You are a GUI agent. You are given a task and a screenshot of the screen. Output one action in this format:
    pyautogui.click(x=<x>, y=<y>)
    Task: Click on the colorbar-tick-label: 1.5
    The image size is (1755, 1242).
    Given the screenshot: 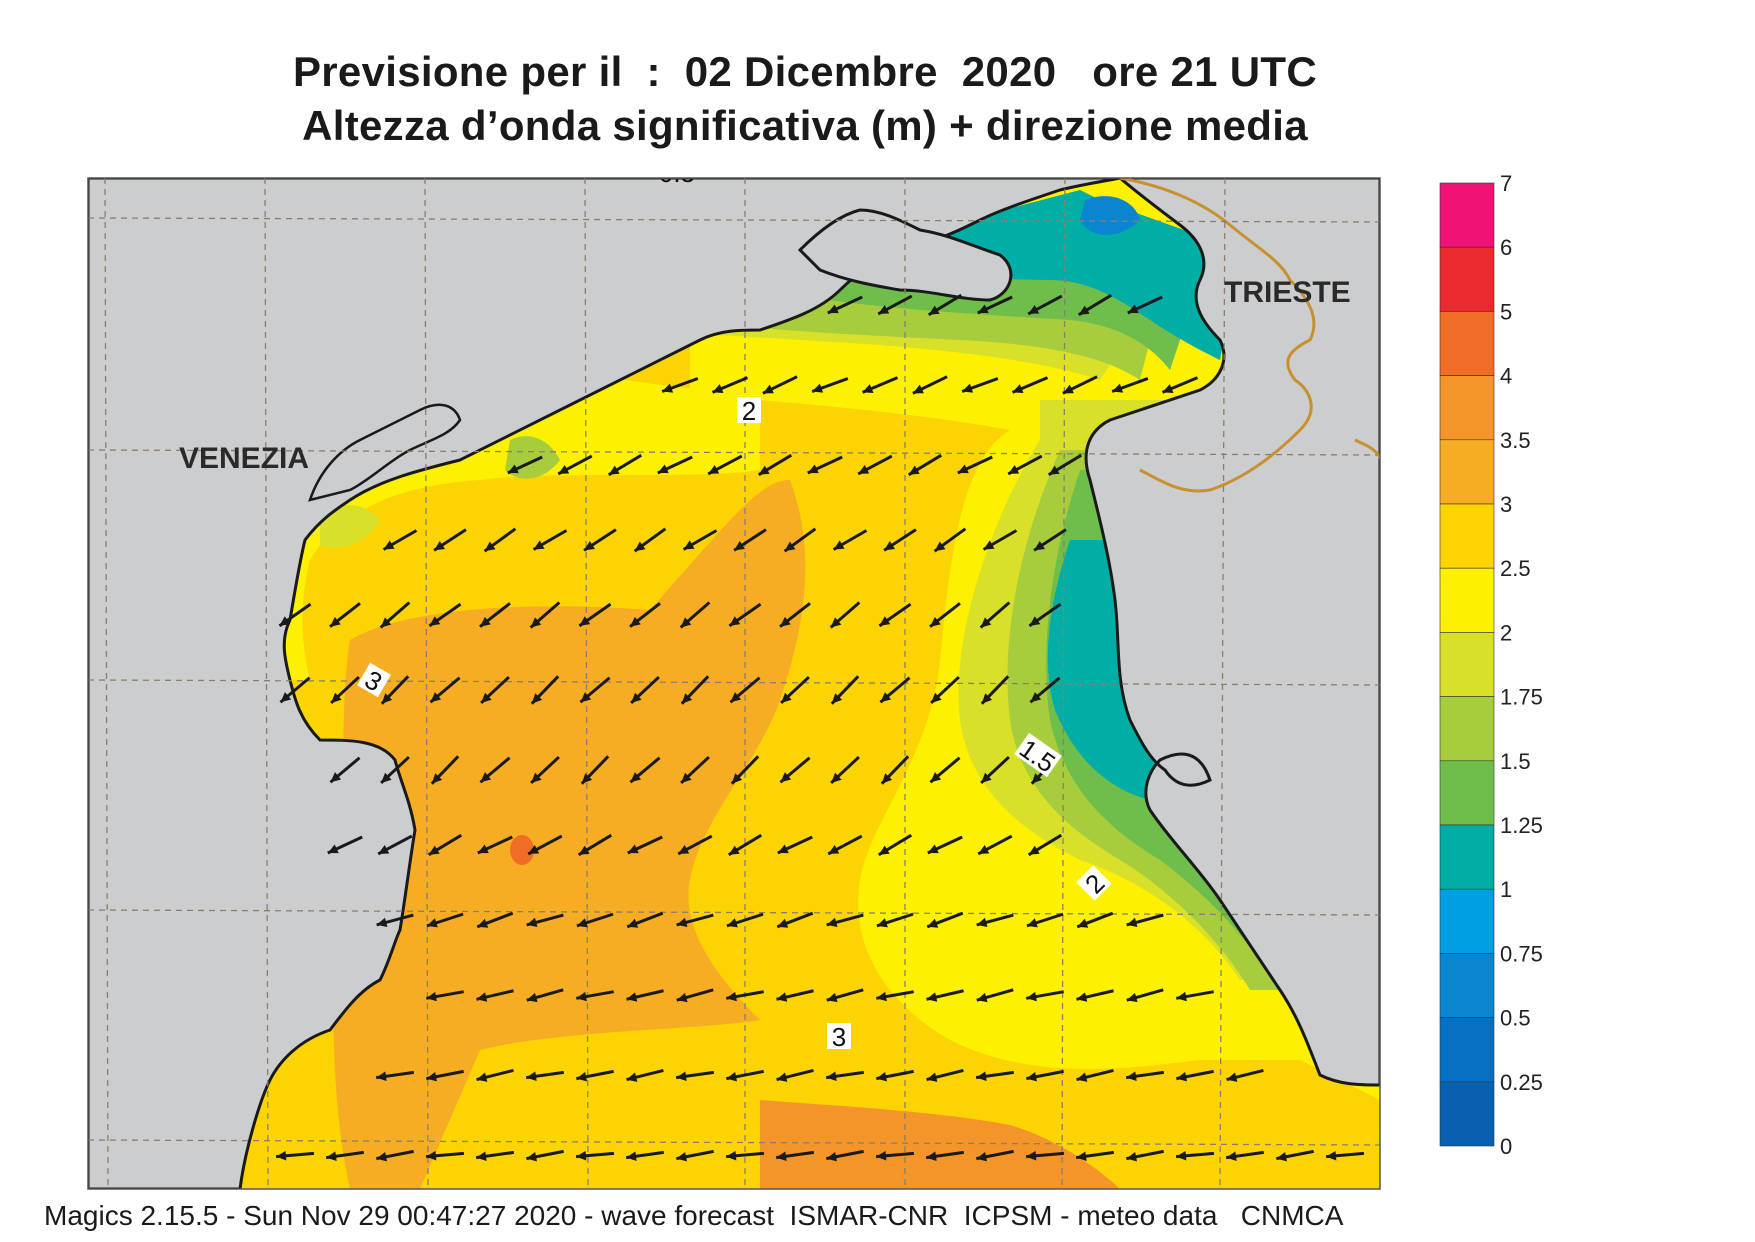 What is the action you would take?
    pyautogui.click(x=1515, y=761)
    